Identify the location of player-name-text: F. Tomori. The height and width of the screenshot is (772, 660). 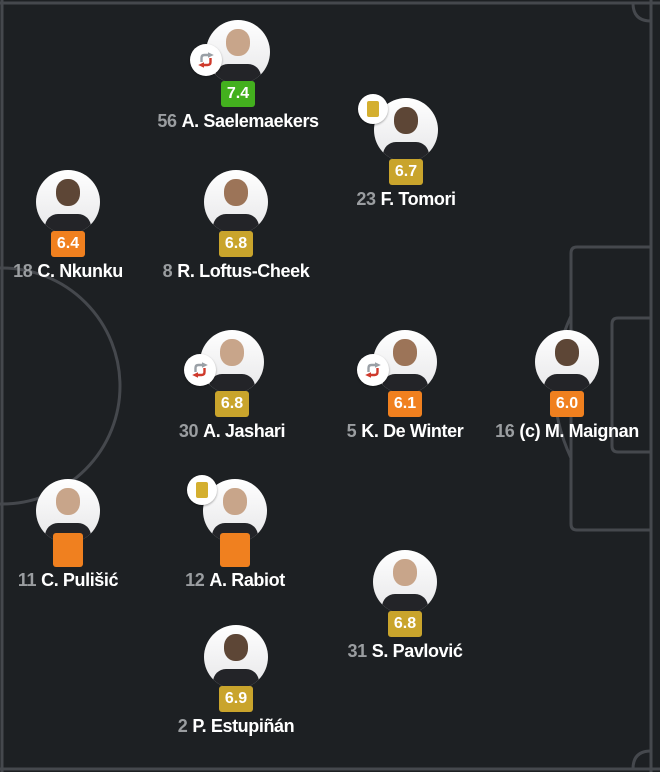
(418, 199).